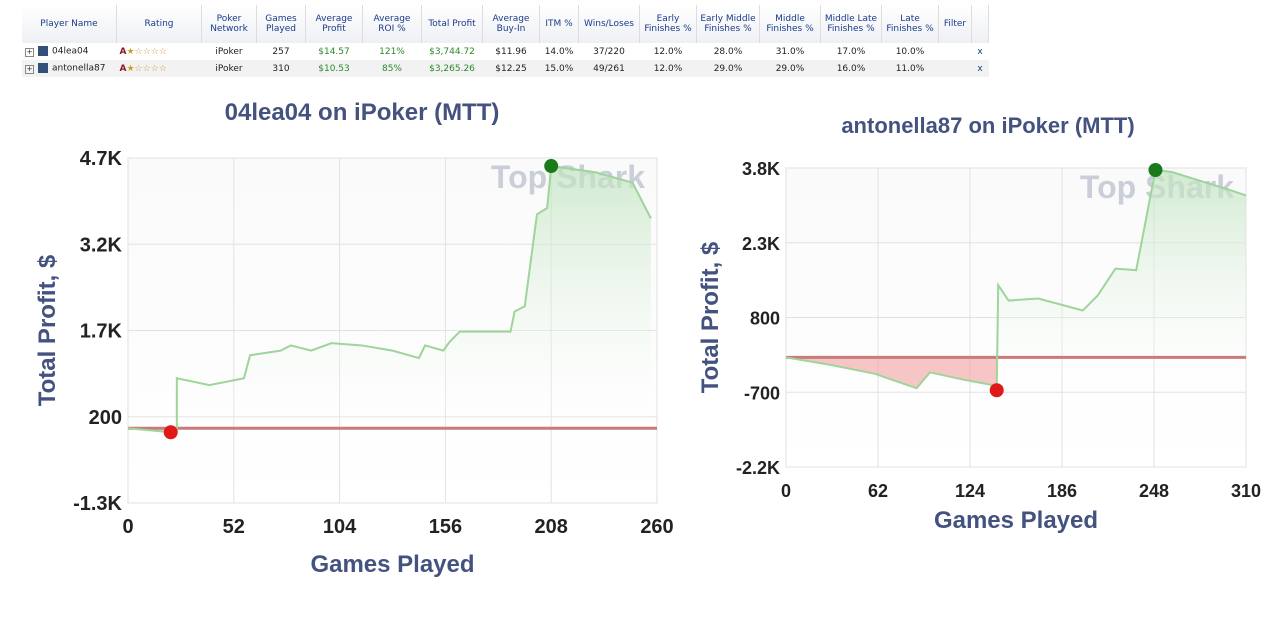 This screenshot has width=1280, height=623. Describe the element at coordinates (790, 24) in the screenshot. I see `column-header: Middle Finishes %` at that location.